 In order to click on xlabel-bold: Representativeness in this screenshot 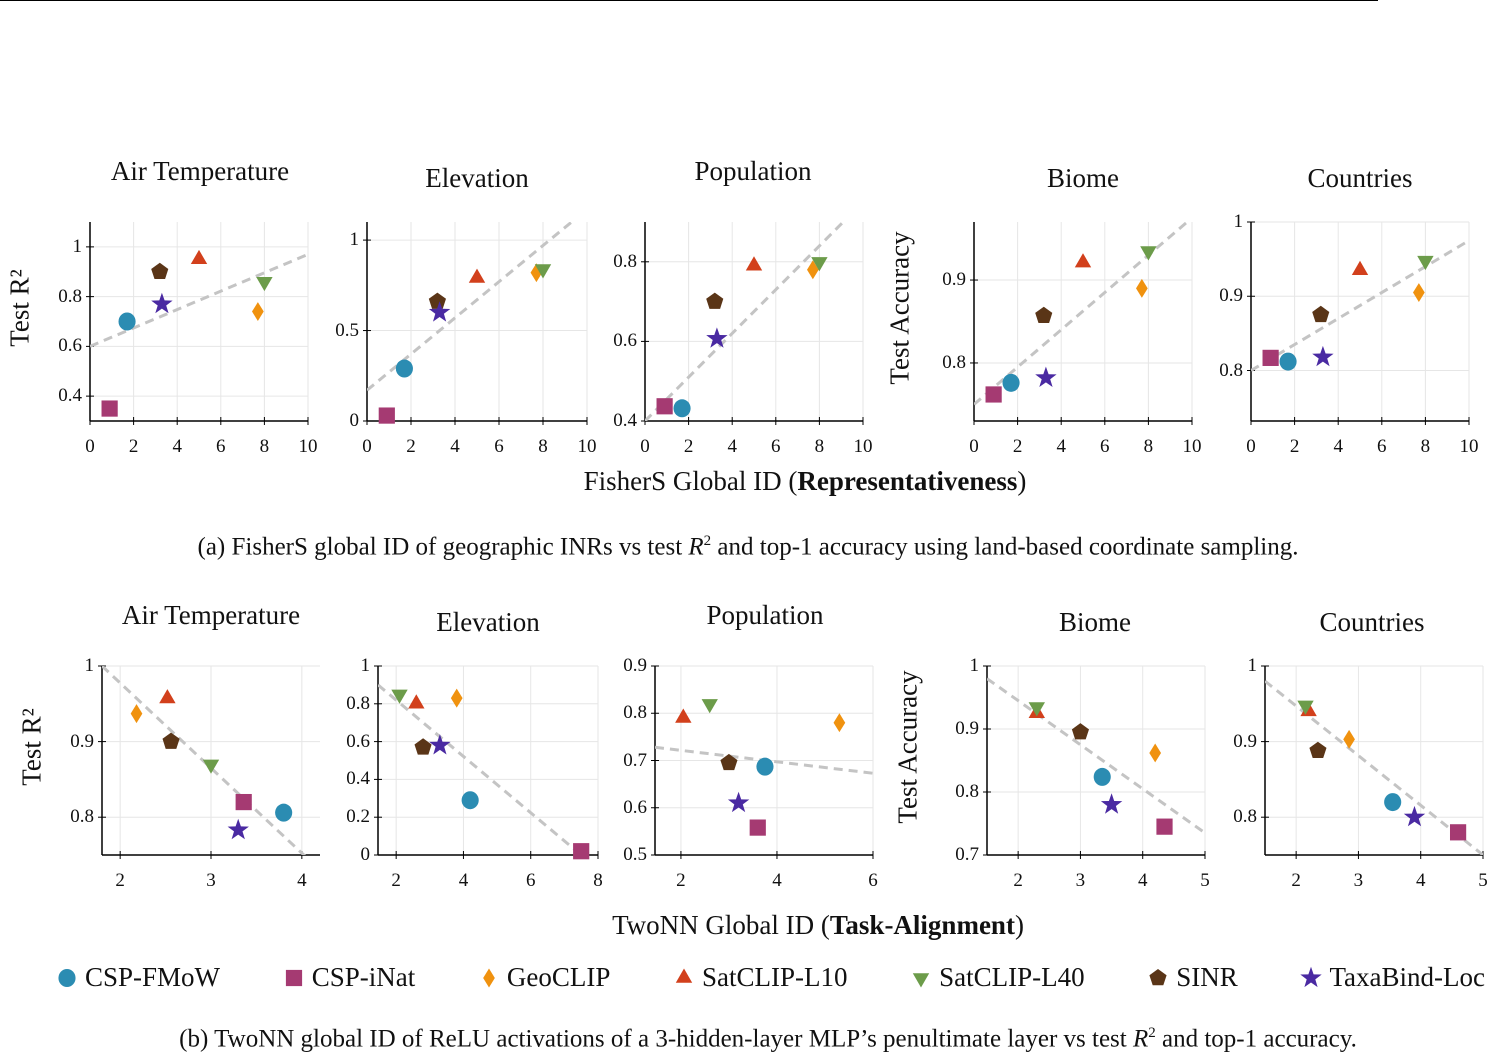, I will do `click(907, 481)`.